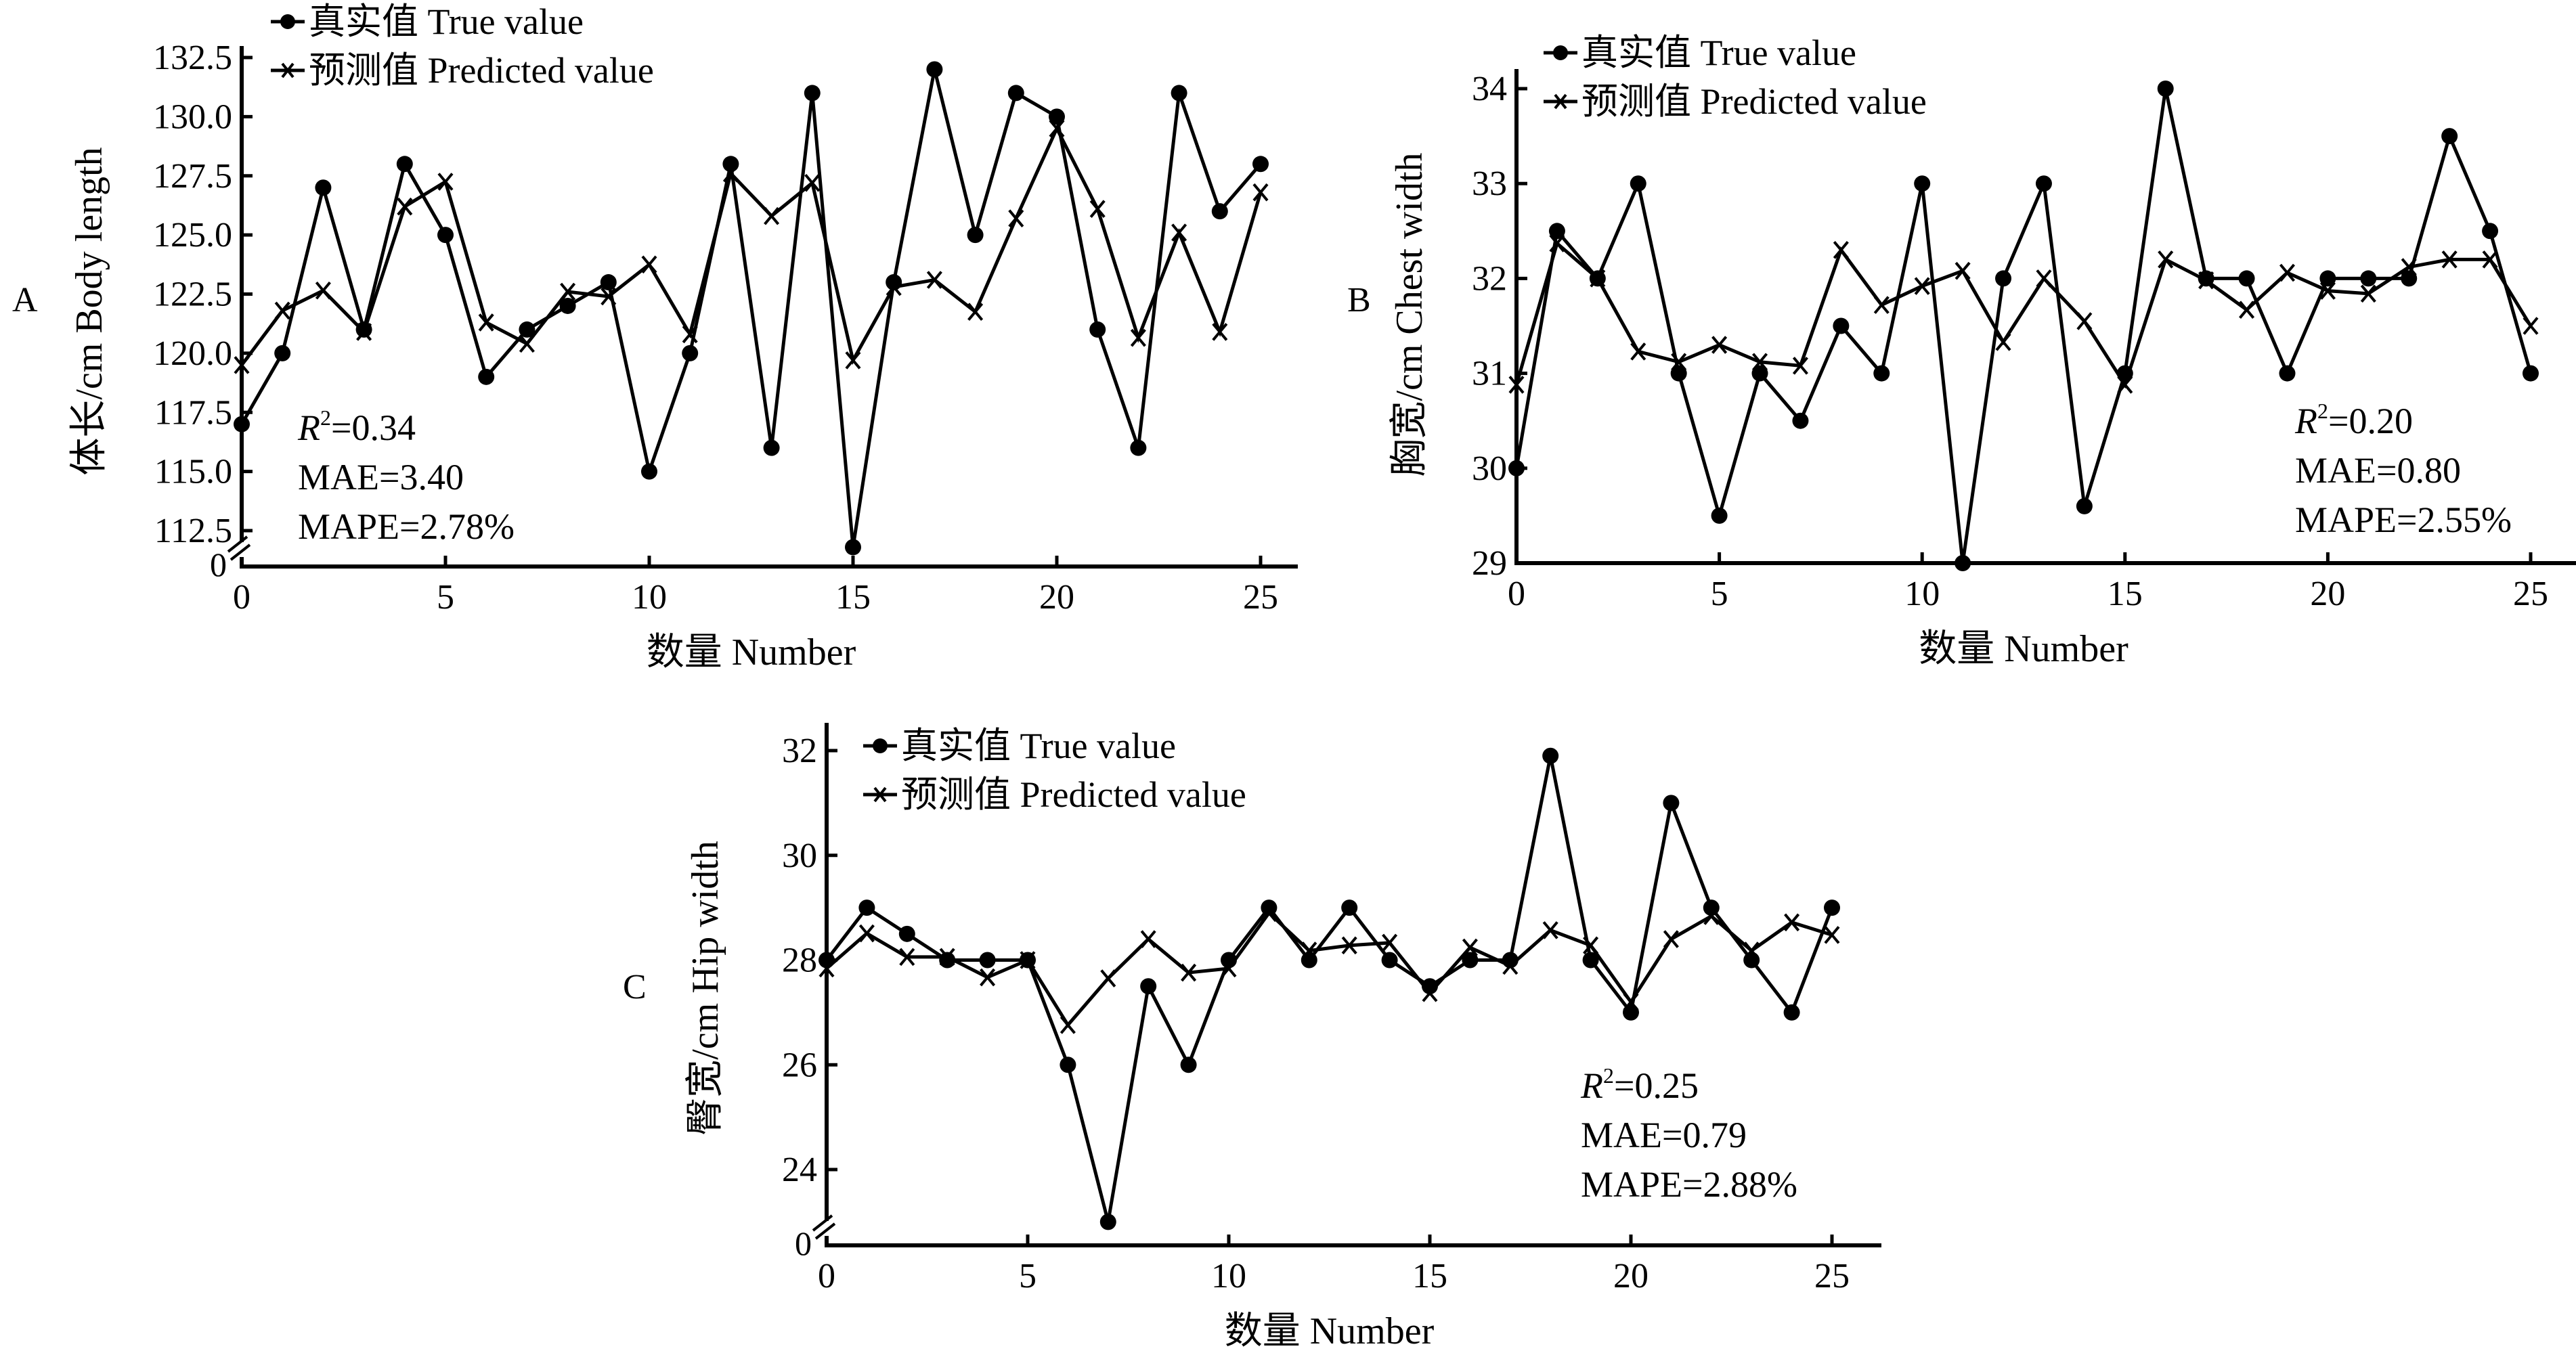 The image size is (2576, 1355). I want to click on y-tick-label: 125.0, so click(192, 235).